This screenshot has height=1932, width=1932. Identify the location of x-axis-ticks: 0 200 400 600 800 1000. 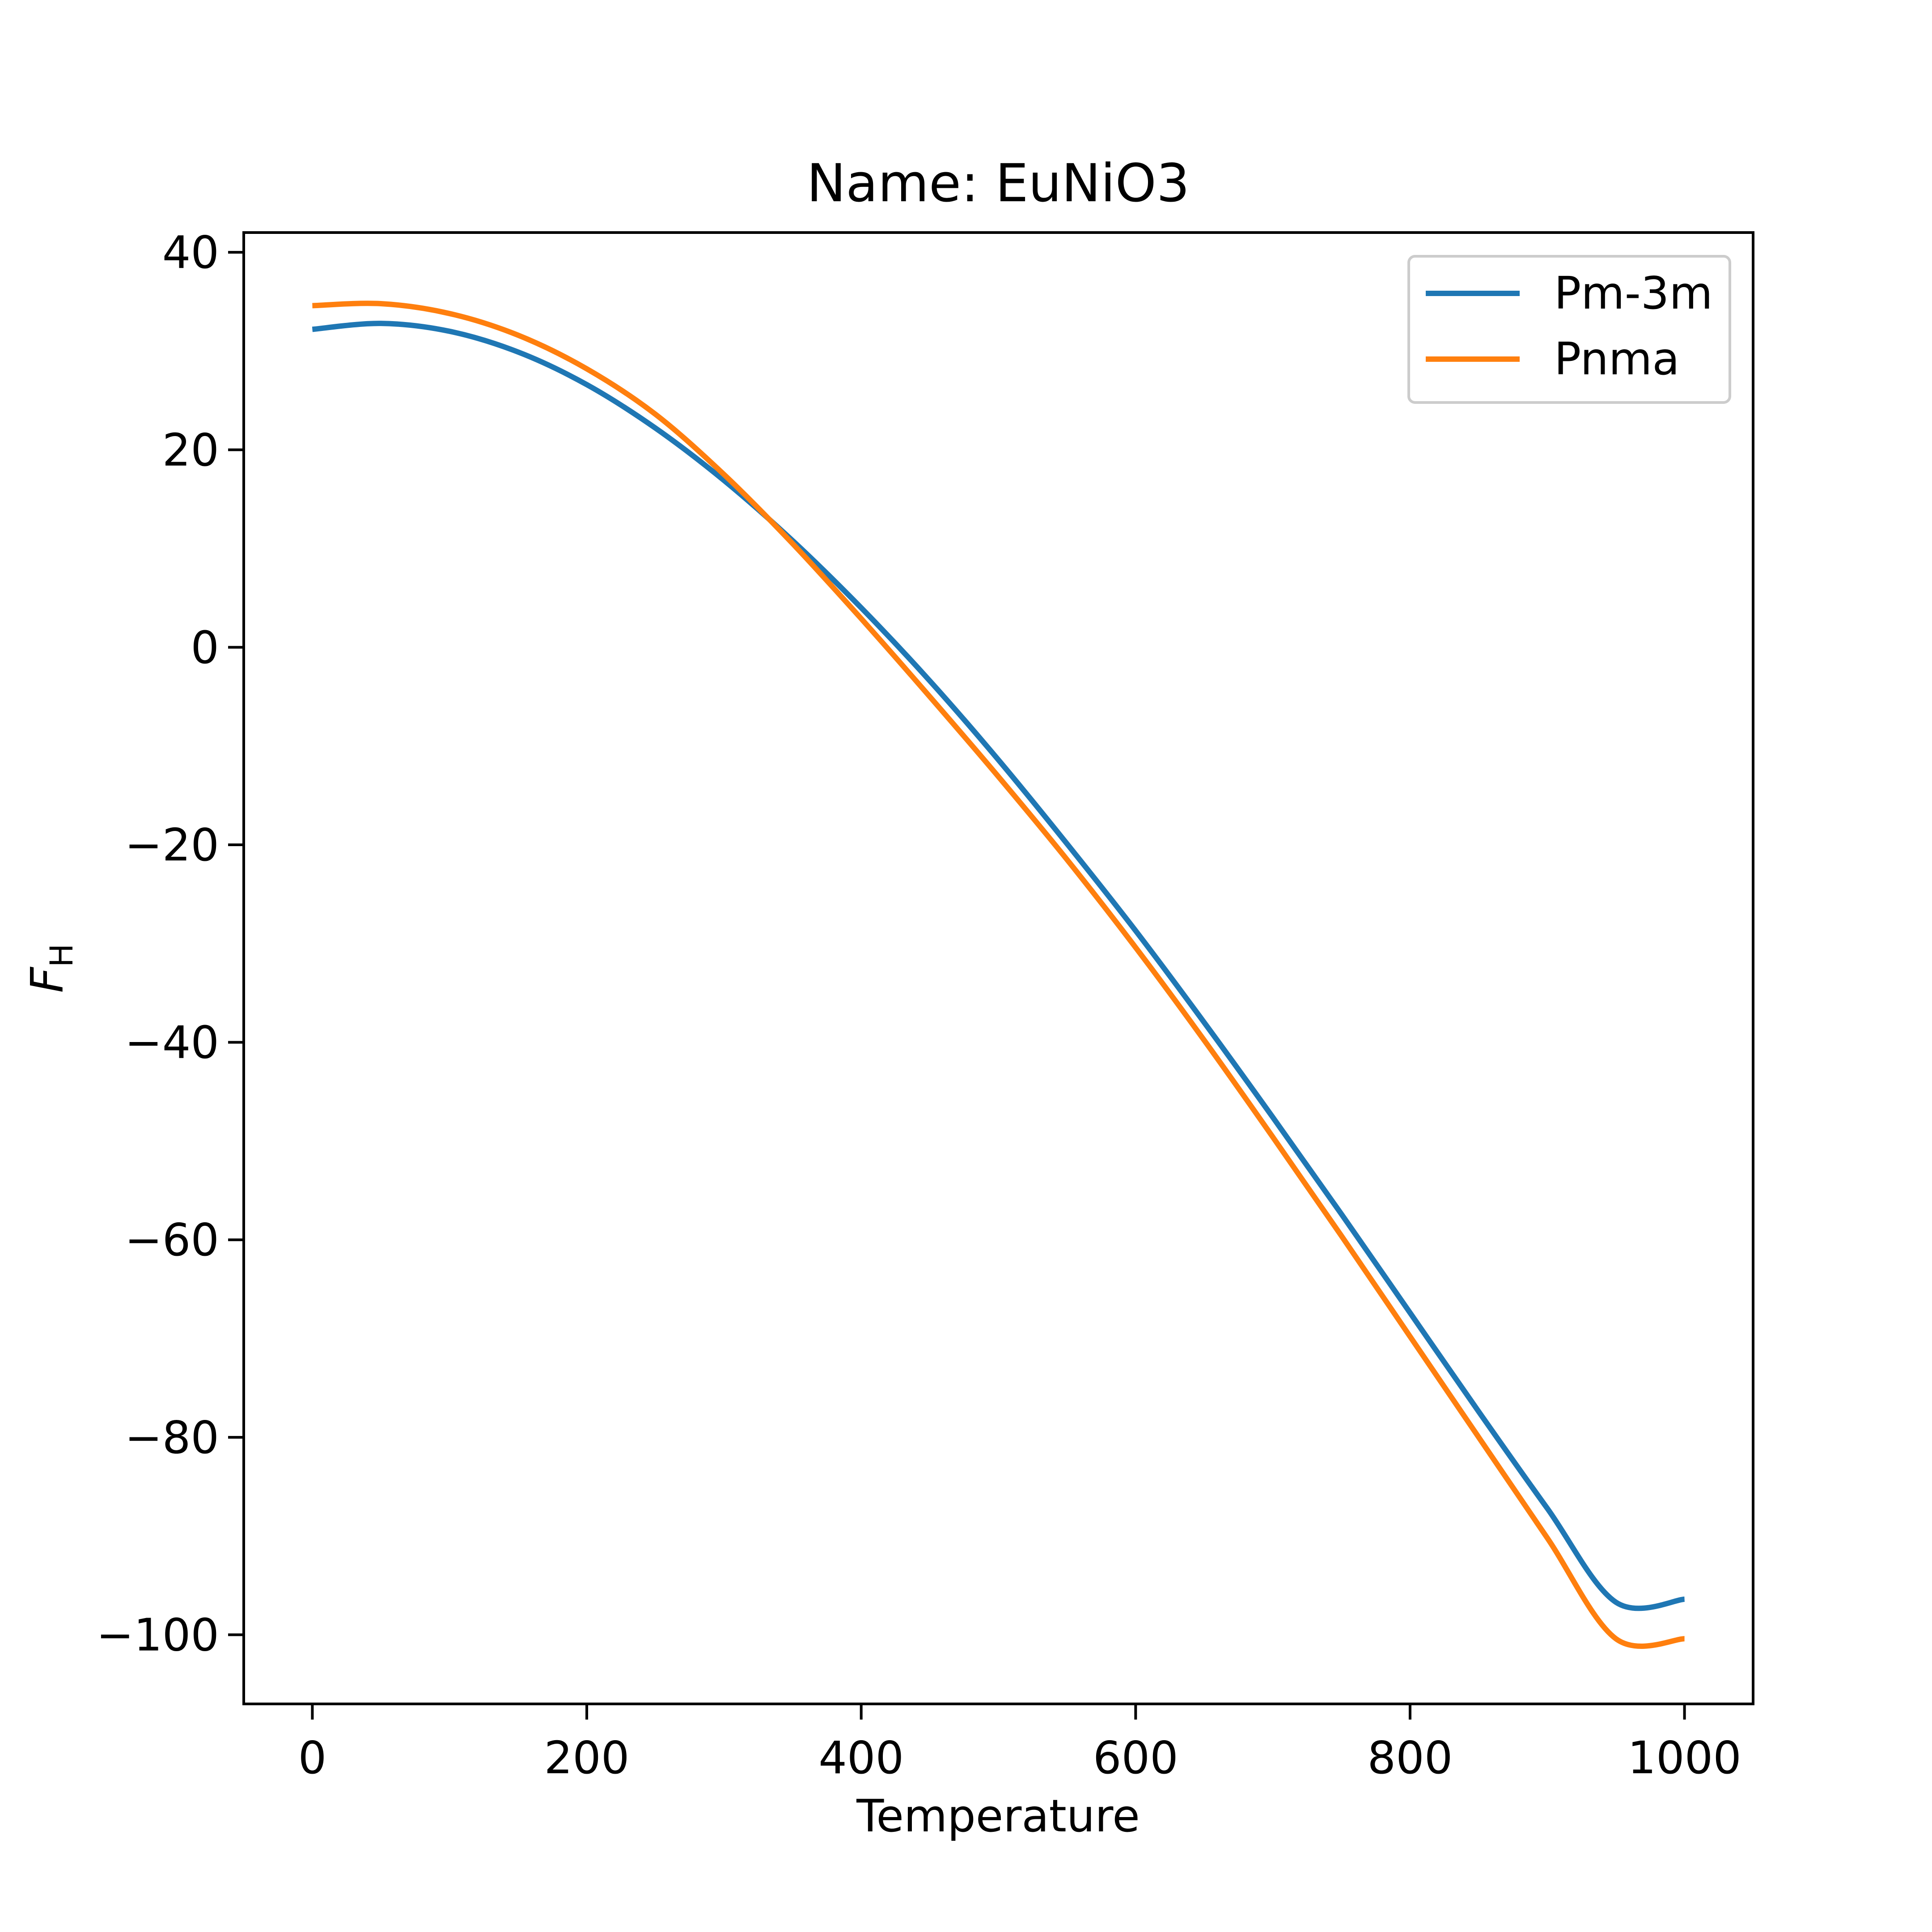
(1019, 1744).